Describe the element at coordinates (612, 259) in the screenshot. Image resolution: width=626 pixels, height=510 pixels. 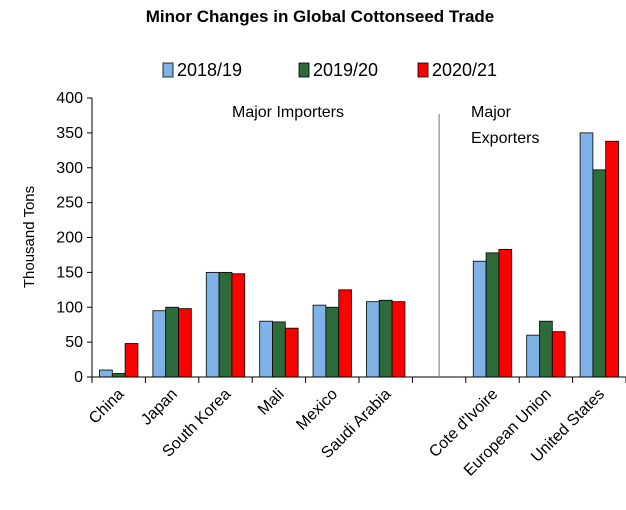
I see `bar-2020-21-united-states` at that location.